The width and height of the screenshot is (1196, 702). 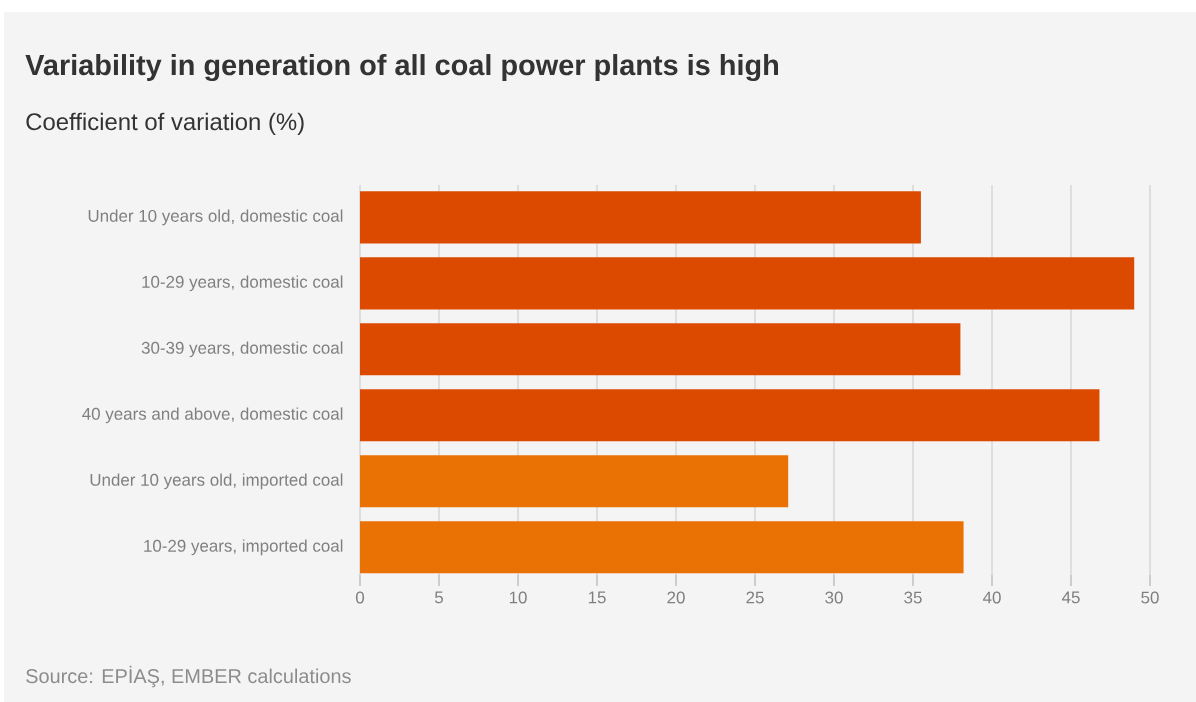 I want to click on y-tick-label: Under 10 years old, domestic coal, so click(x=215, y=217).